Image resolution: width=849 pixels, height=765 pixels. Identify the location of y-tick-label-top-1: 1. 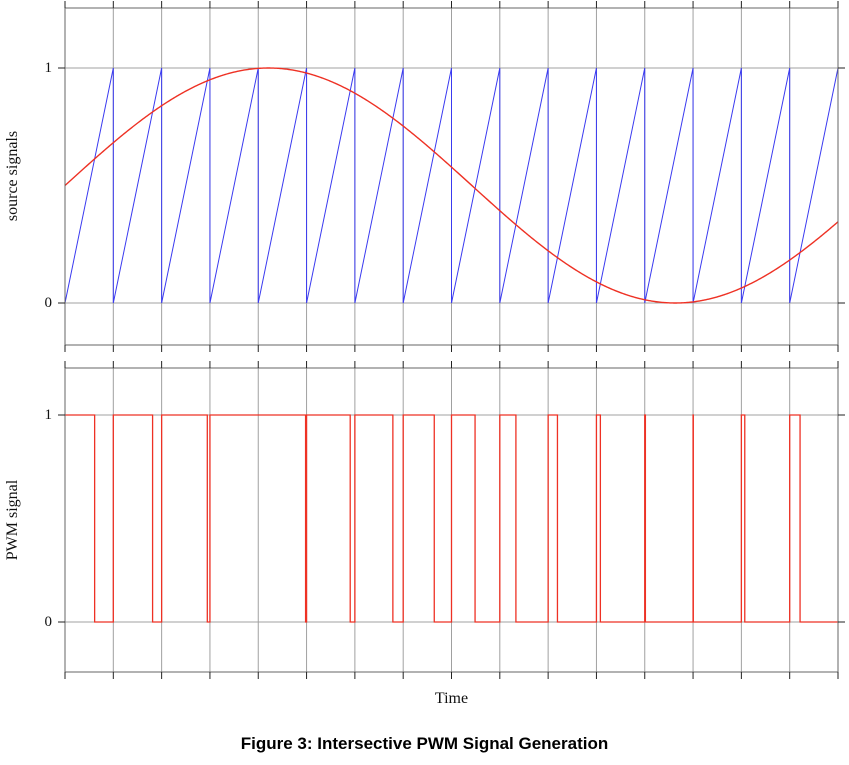
(48, 68).